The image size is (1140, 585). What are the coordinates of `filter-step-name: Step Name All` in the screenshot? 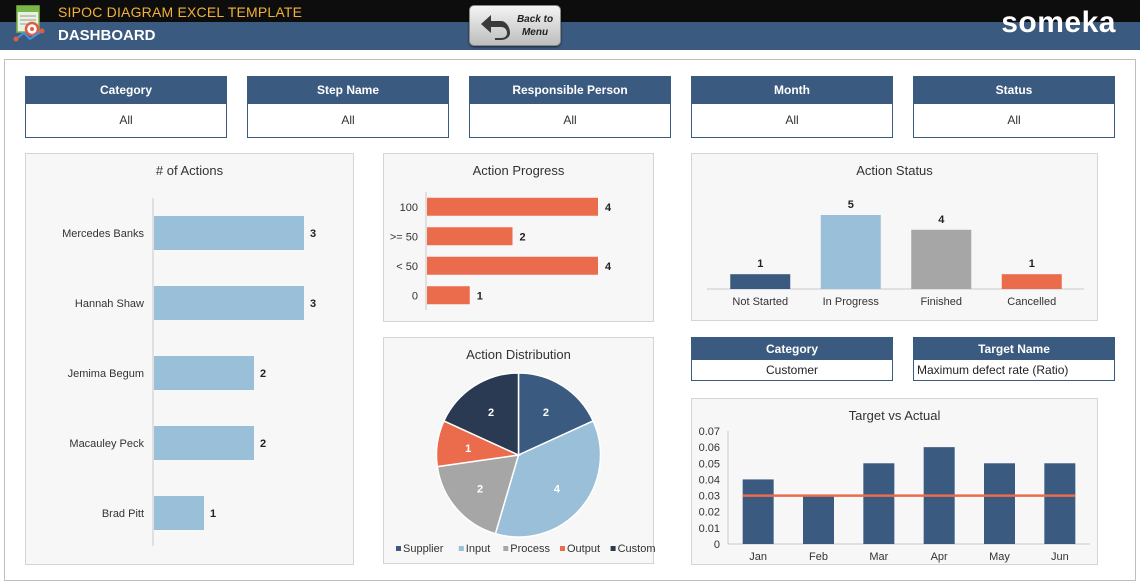 It's located at (348, 107).